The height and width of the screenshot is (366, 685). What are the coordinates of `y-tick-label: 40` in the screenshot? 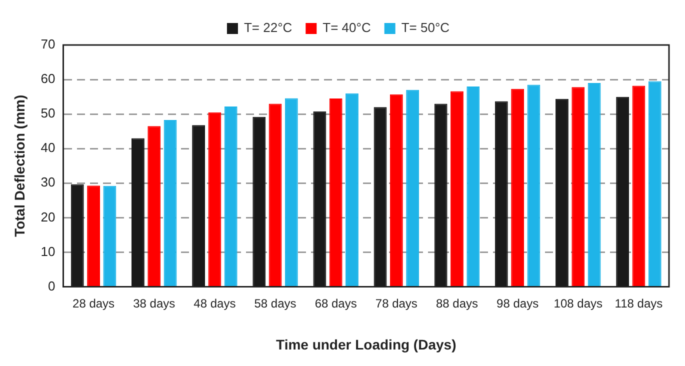 It's located at (48, 148).